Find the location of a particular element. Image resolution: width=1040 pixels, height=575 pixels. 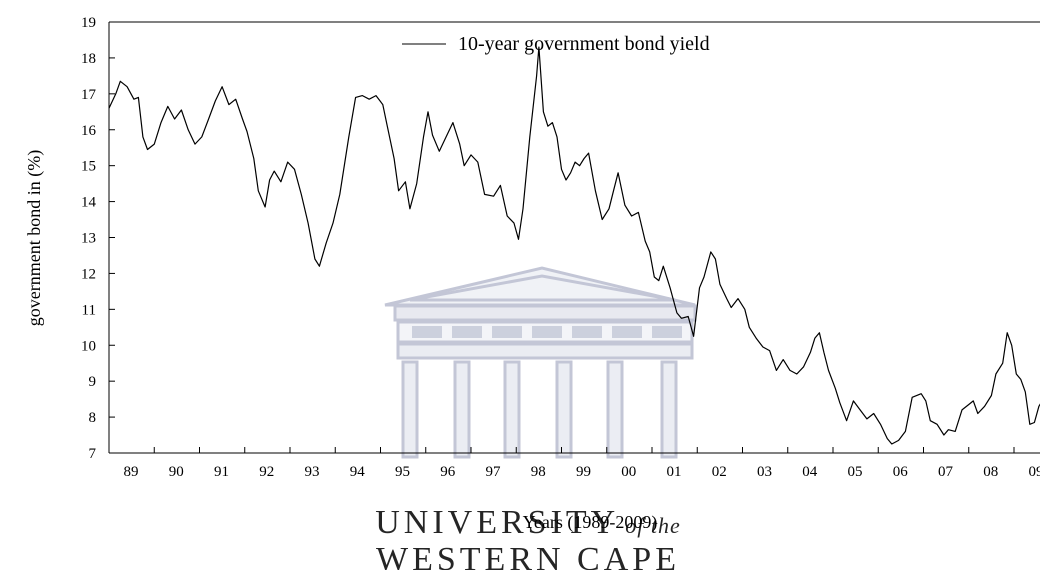

x-tick-label: 90 is located at coordinates (176, 472).